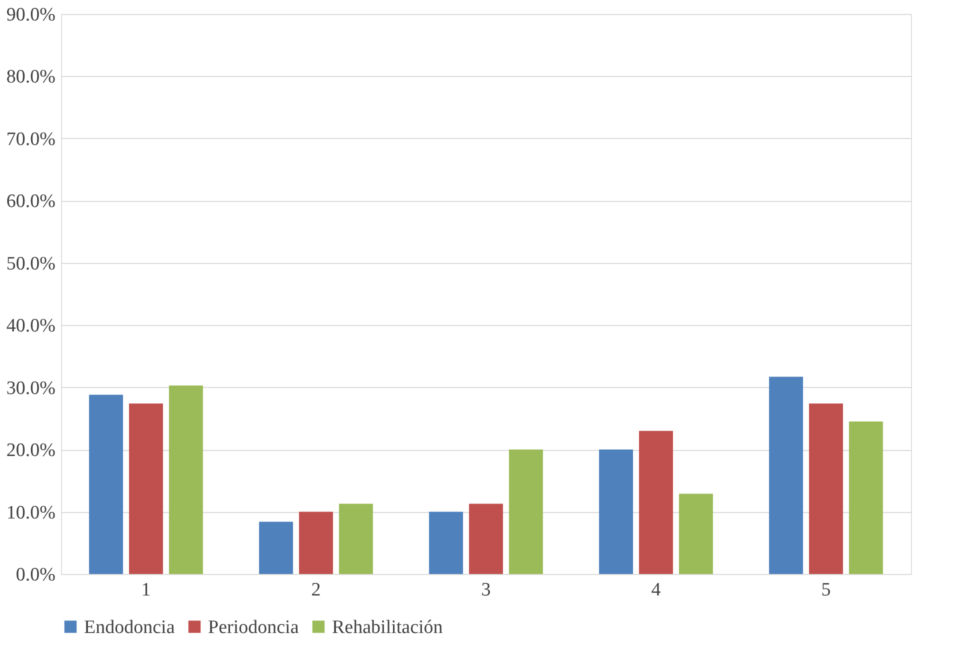  What do you see at coordinates (656, 590) in the screenshot?
I see `x-tick-label: 4` at bounding box center [656, 590].